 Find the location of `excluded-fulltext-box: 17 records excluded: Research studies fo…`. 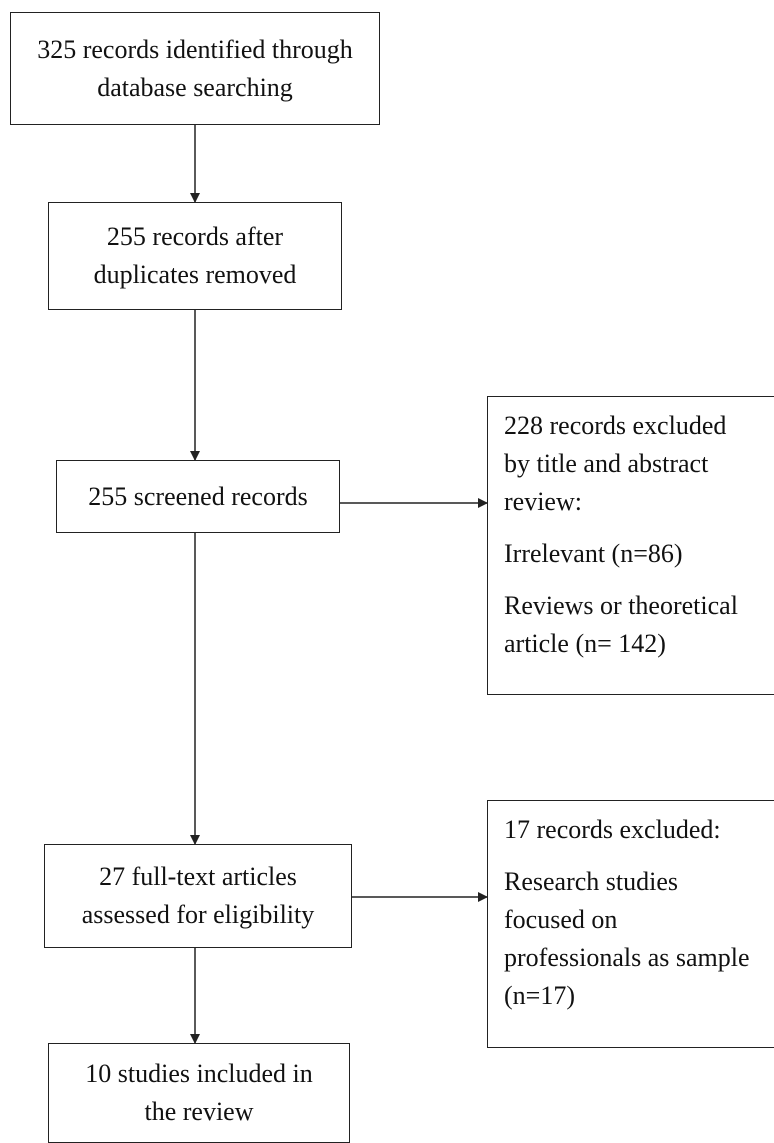

excluded-fulltext-box: 17 records excluded: Research studies fo… is located at coordinates (630, 924).